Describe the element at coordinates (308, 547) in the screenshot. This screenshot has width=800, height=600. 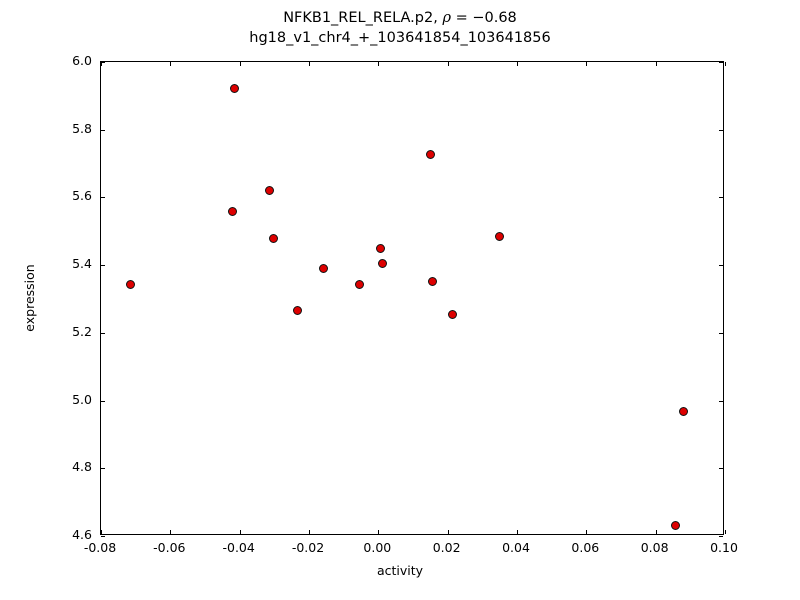
I see `x-tick-label: -0.02` at that location.